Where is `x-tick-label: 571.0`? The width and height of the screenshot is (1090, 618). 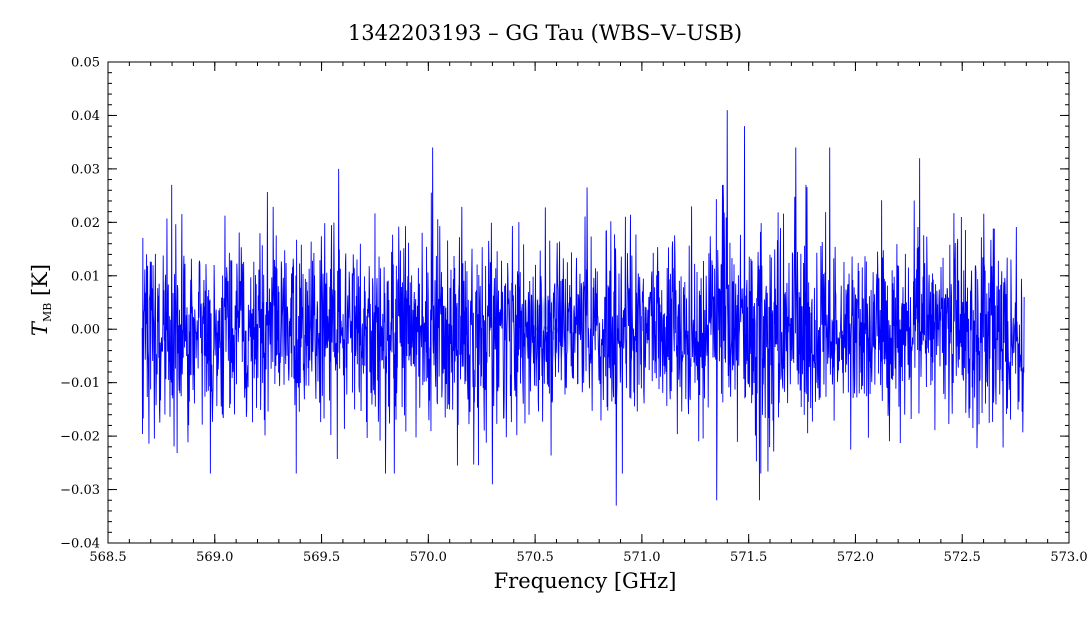 x-tick-label: 571.0 is located at coordinates (641, 557).